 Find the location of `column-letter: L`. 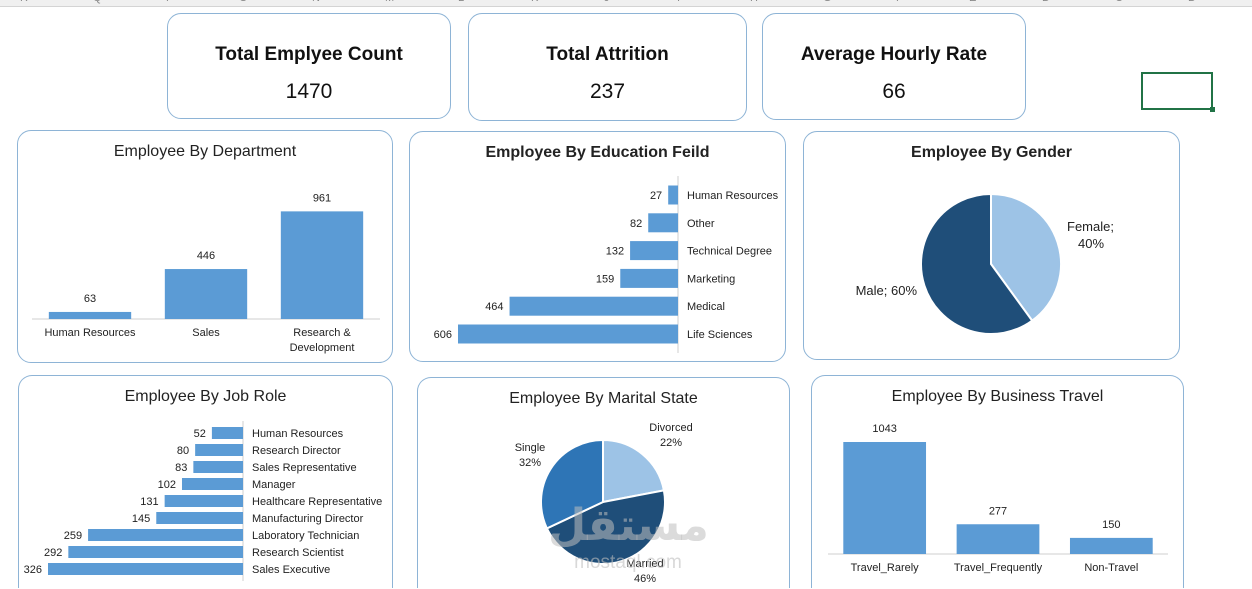

column-letter: L is located at coordinates (461, 2).